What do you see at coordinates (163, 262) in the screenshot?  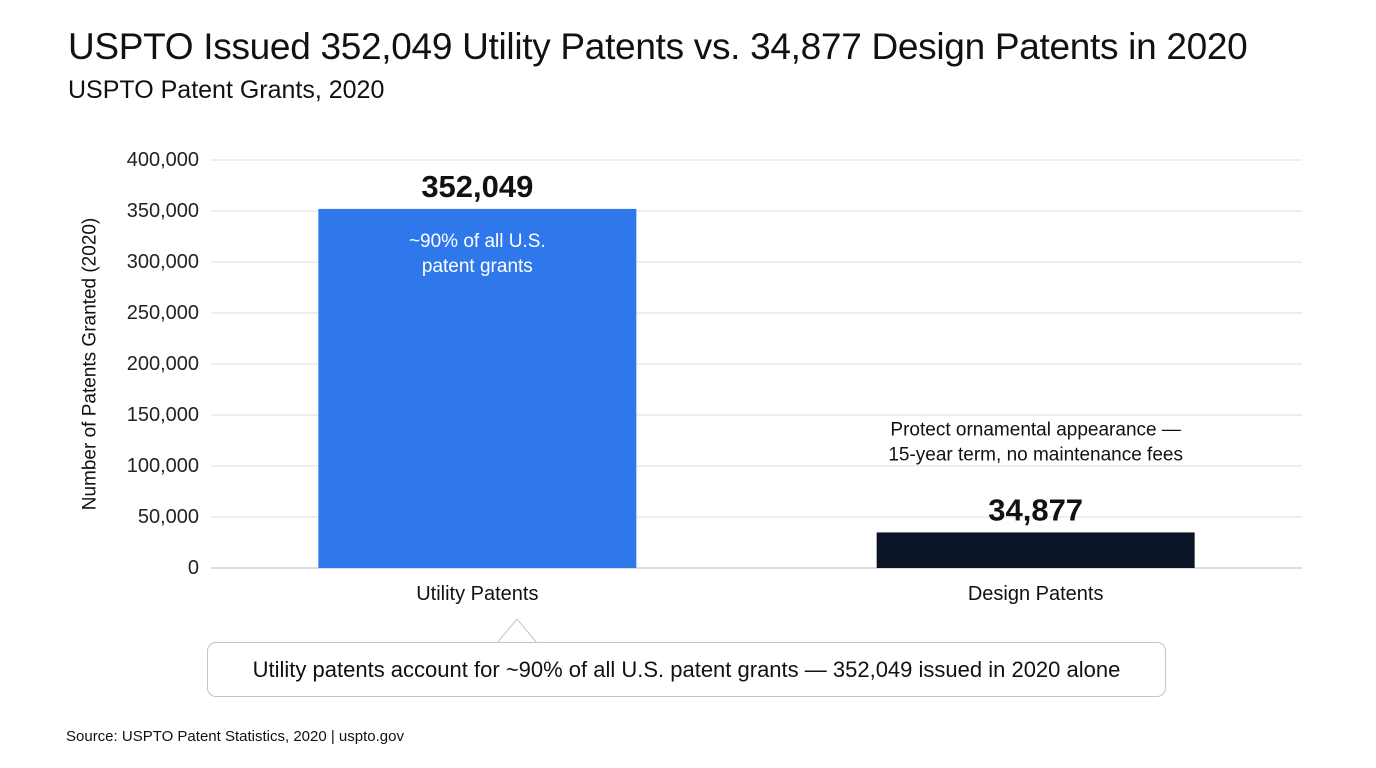 I see `y-tick-label: 300,000` at bounding box center [163, 262].